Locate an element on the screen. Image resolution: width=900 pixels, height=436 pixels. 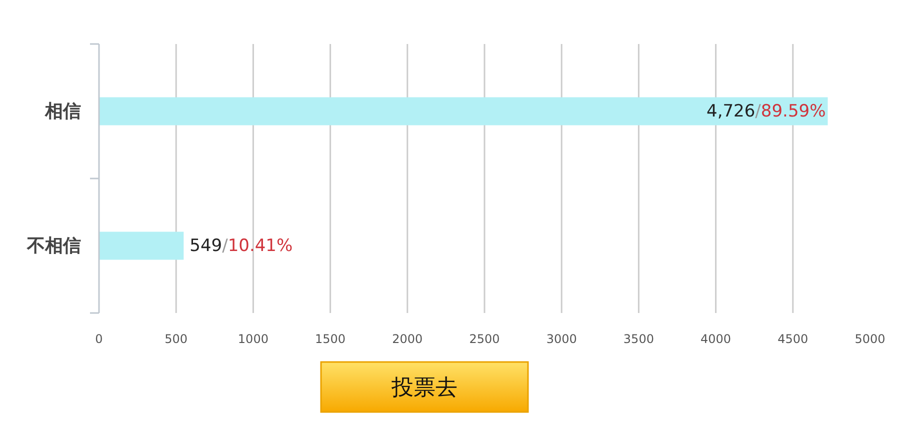
x-tick-label: 1000 is located at coordinates (253, 339).